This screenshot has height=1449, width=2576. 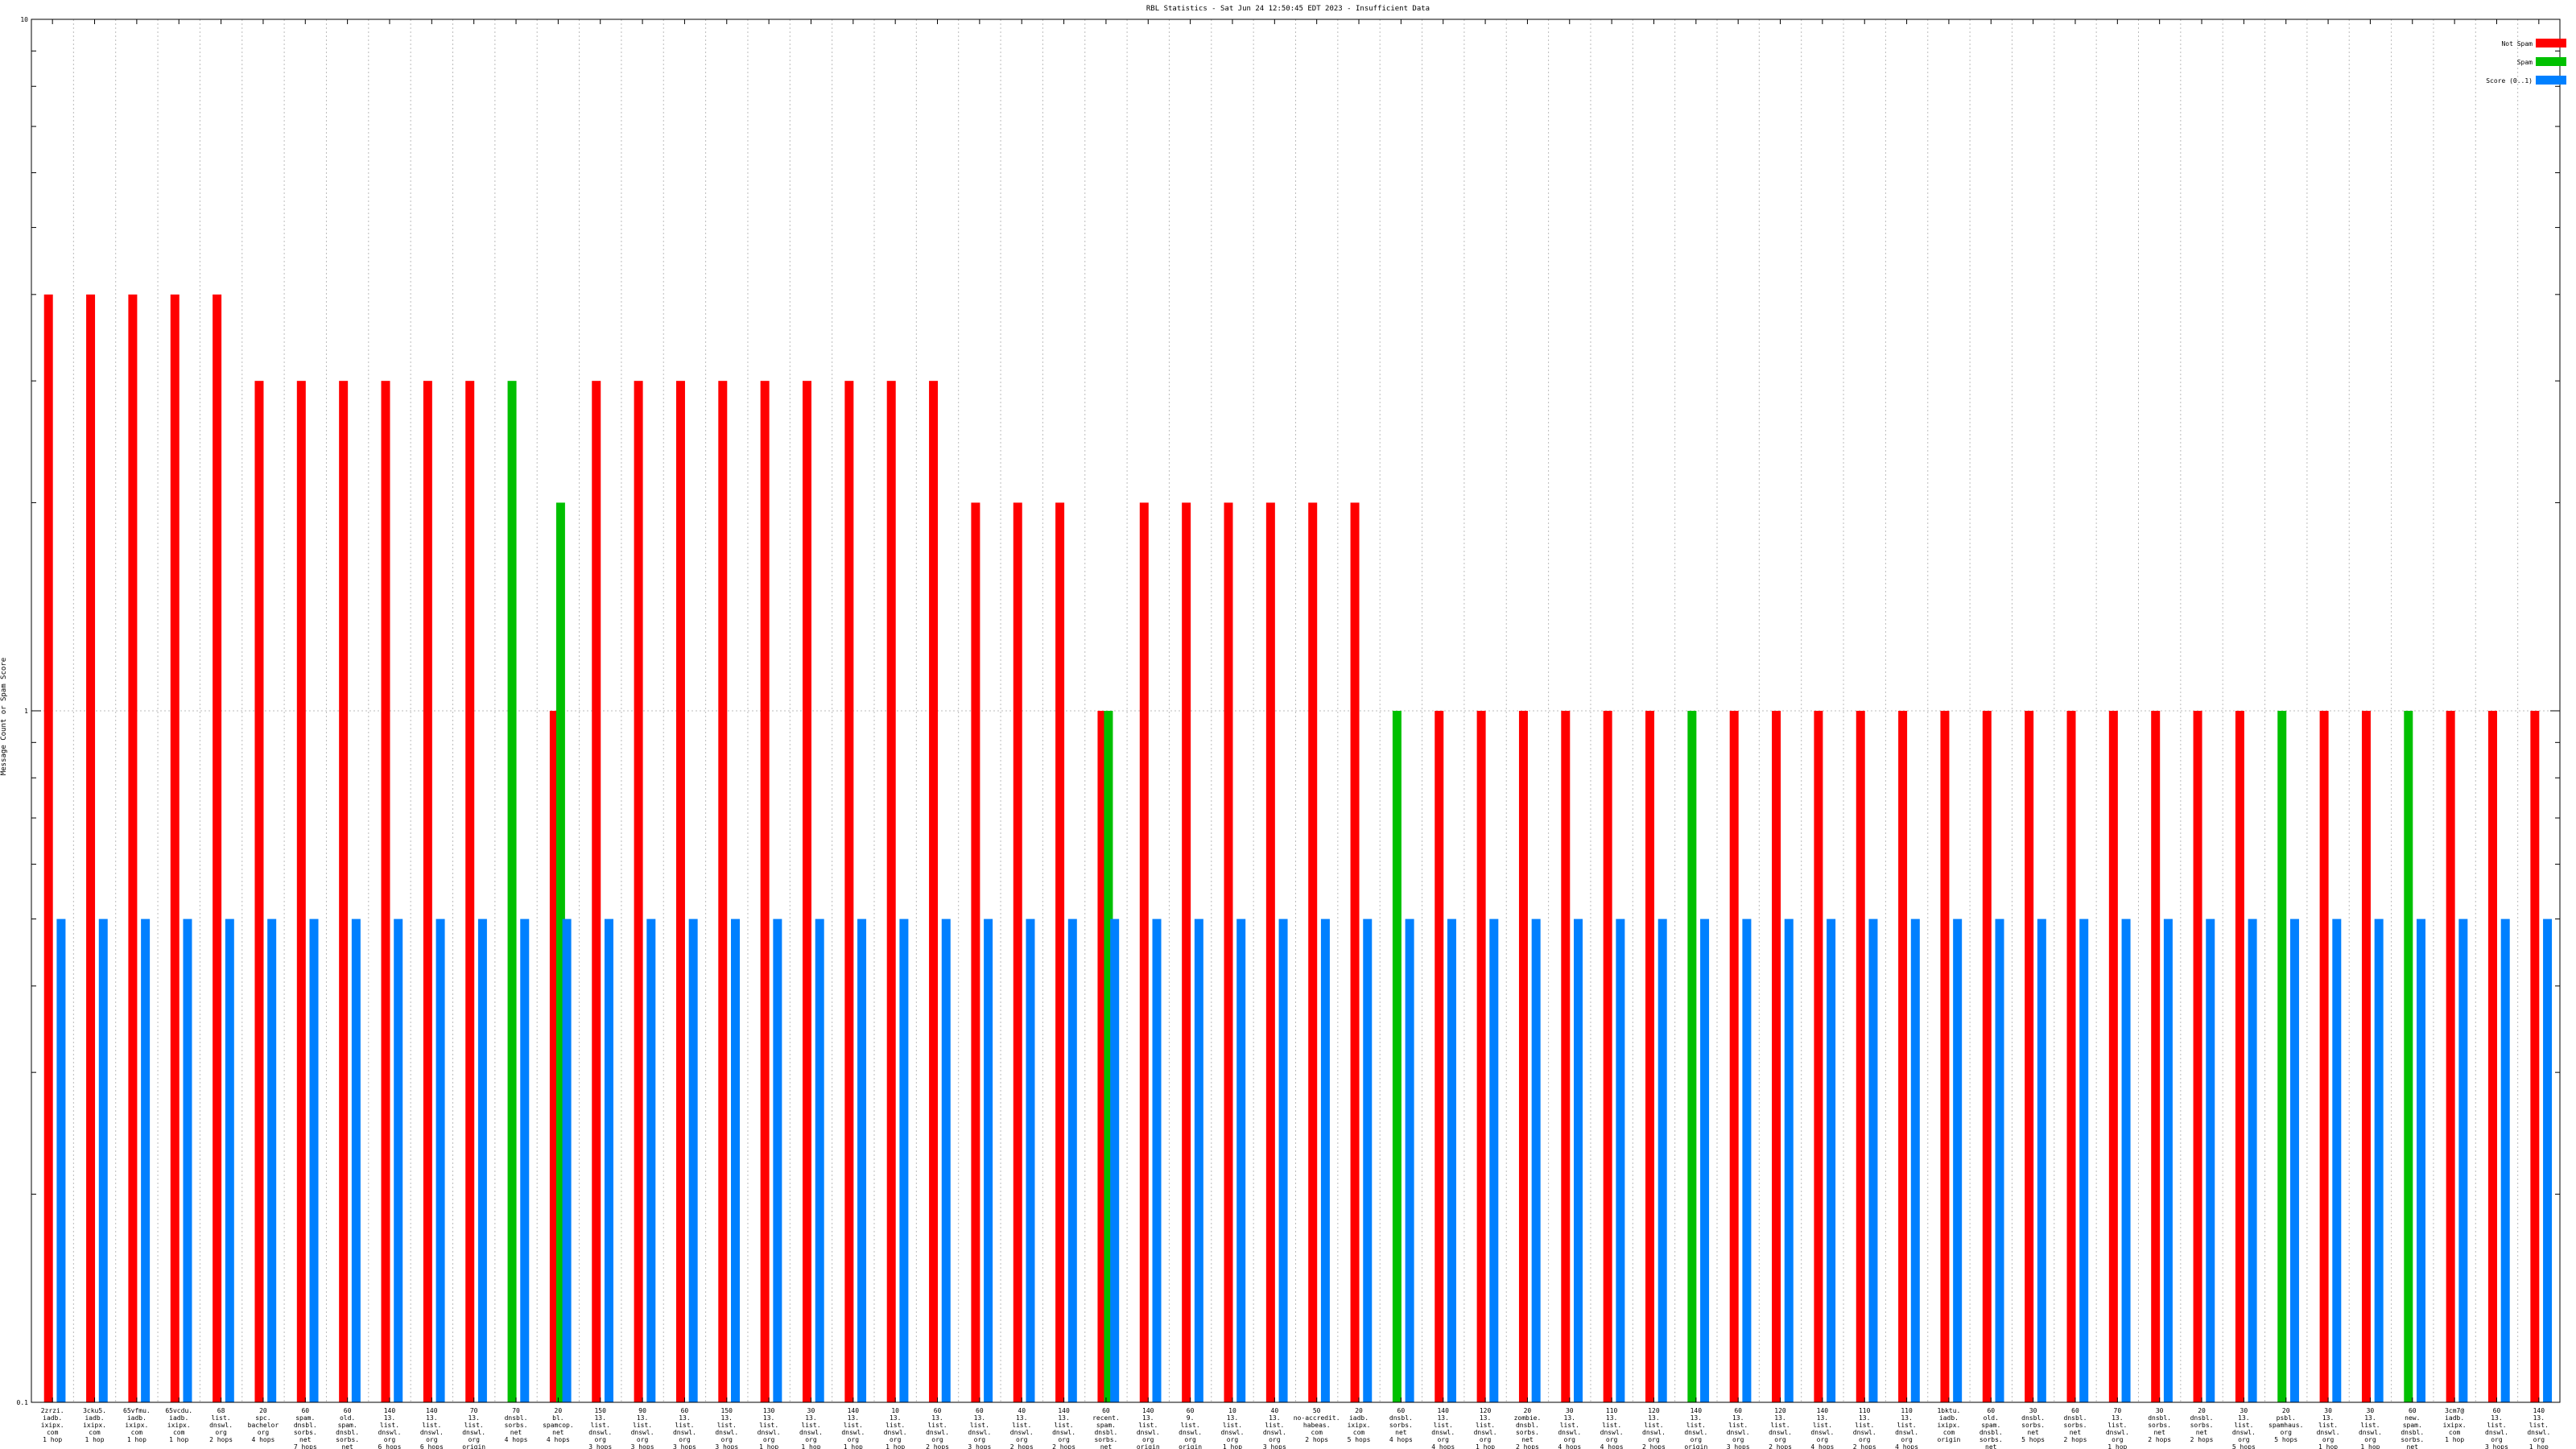 What do you see at coordinates (1485, 1428) in the screenshot?
I see `x-tick-label: 120 13. list. dnswl. org 1 hop` at bounding box center [1485, 1428].